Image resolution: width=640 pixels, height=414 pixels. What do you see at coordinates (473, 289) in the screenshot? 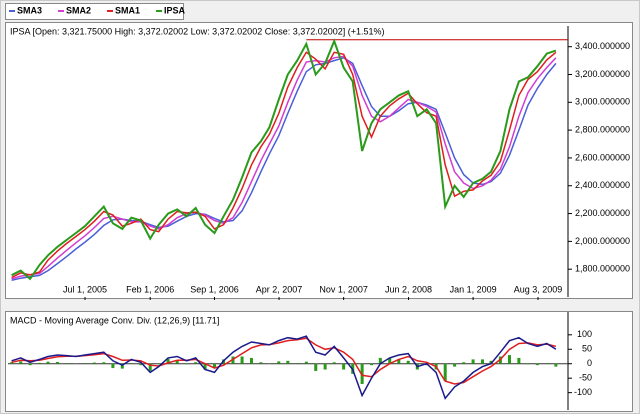
I see `x-tick-label: Jan 1, 2009` at bounding box center [473, 289].